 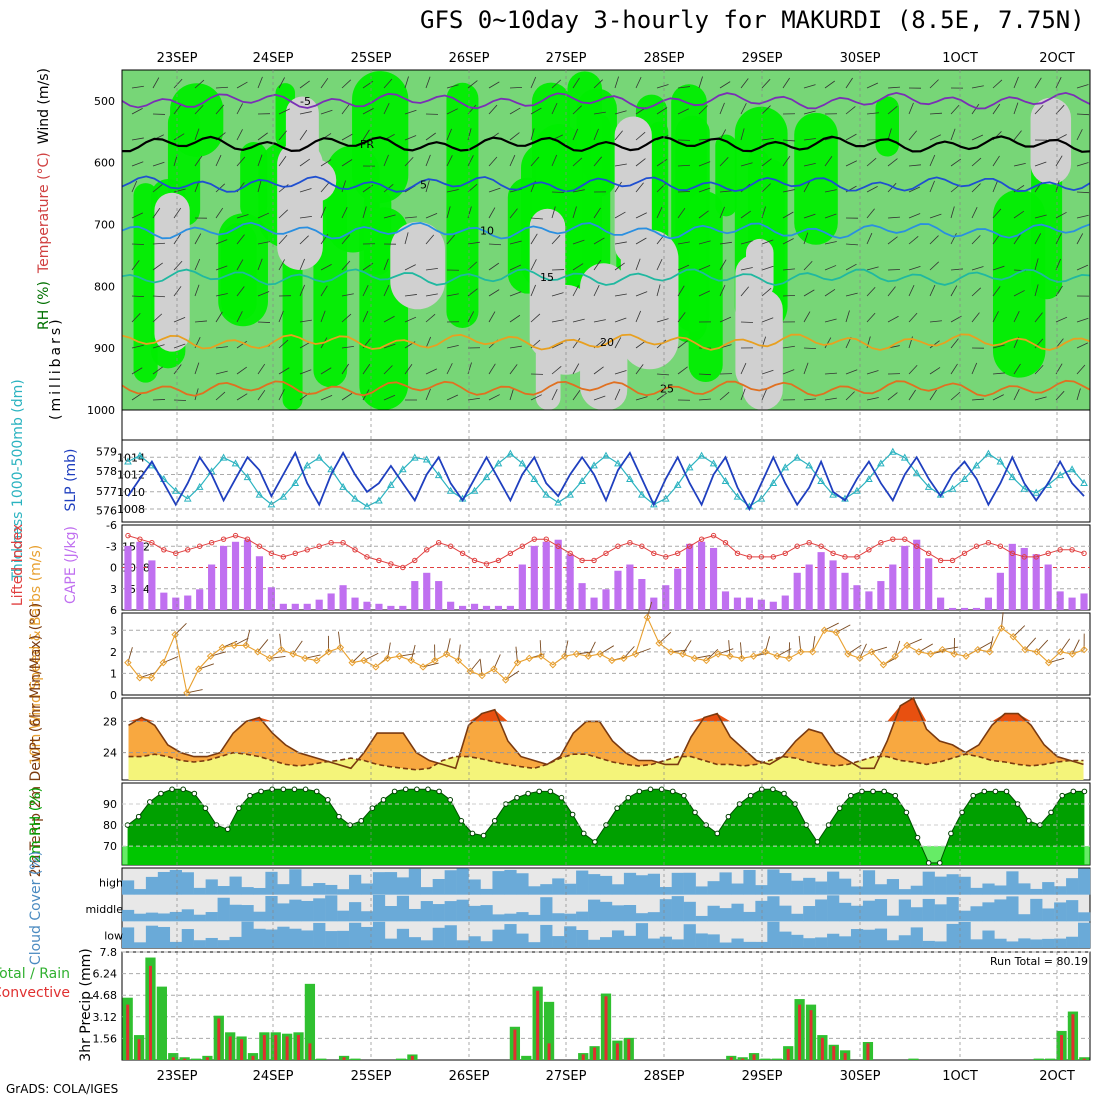 What do you see at coordinates (549, 1030) in the screenshot?
I see `precip-total-bar` at bounding box center [549, 1030].